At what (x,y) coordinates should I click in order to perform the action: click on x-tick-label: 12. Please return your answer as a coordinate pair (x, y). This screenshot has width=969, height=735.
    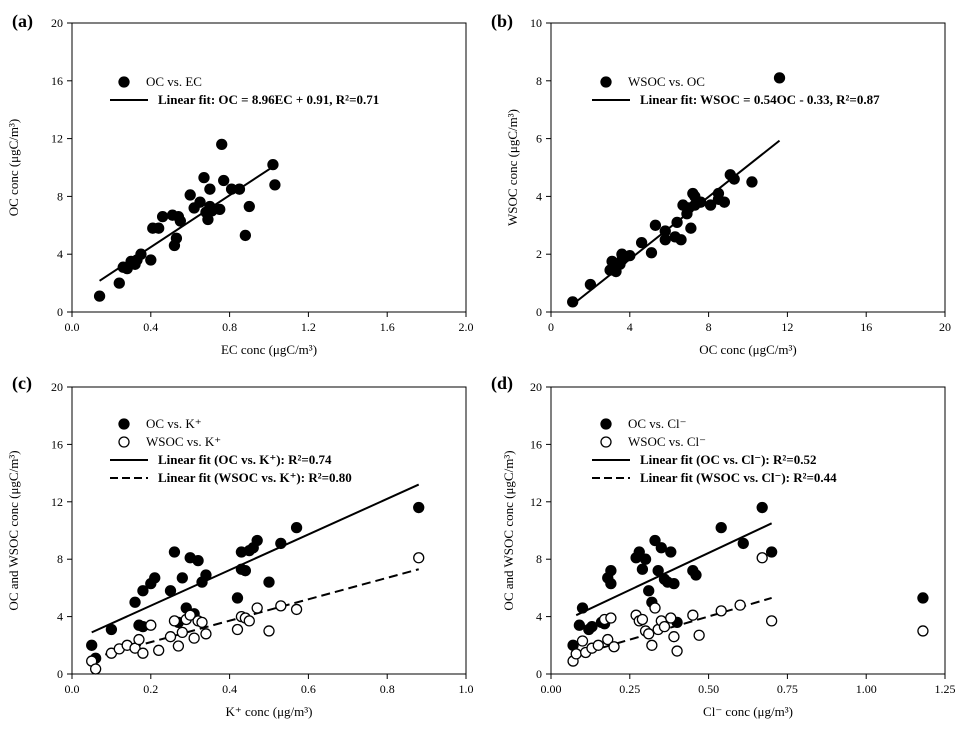
    Looking at the image, I should click on (787, 327).